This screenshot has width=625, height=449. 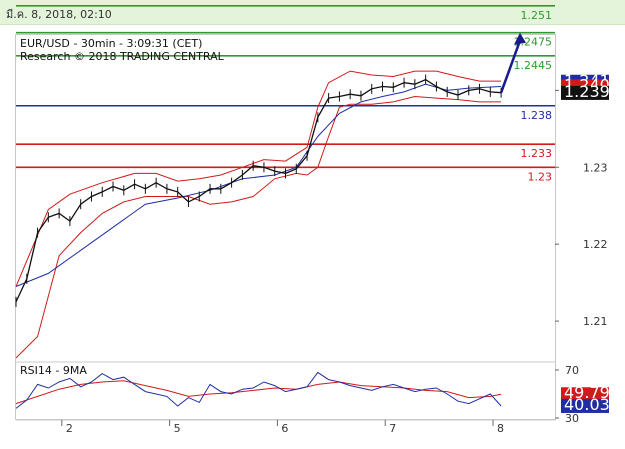 I want to click on rsi-badge-label: 40.0376, so click(x=594, y=404).